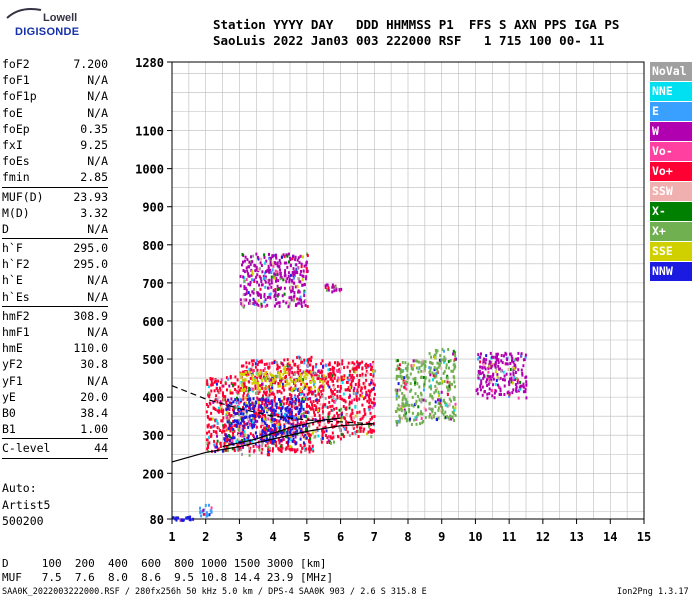 The height and width of the screenshot is (600, 700). Describe the element at coordinates (55, 239) in the screenshot. I see `param-separator` at that location.